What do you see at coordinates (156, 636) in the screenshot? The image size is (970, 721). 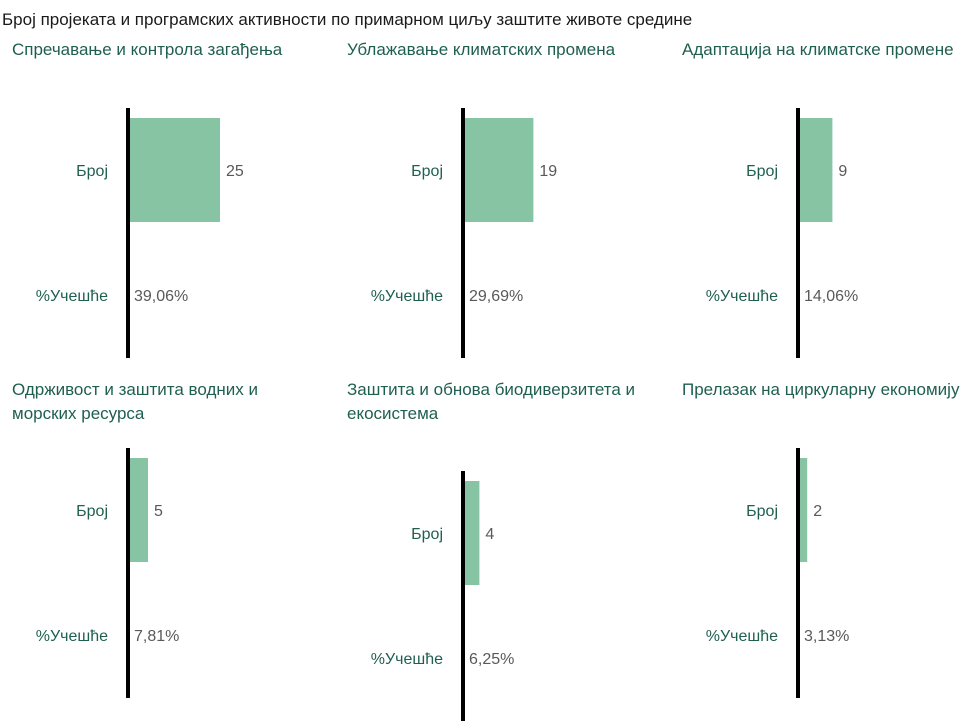 I see `data-label-share: 7,81%` at bounding box center [156, 636].